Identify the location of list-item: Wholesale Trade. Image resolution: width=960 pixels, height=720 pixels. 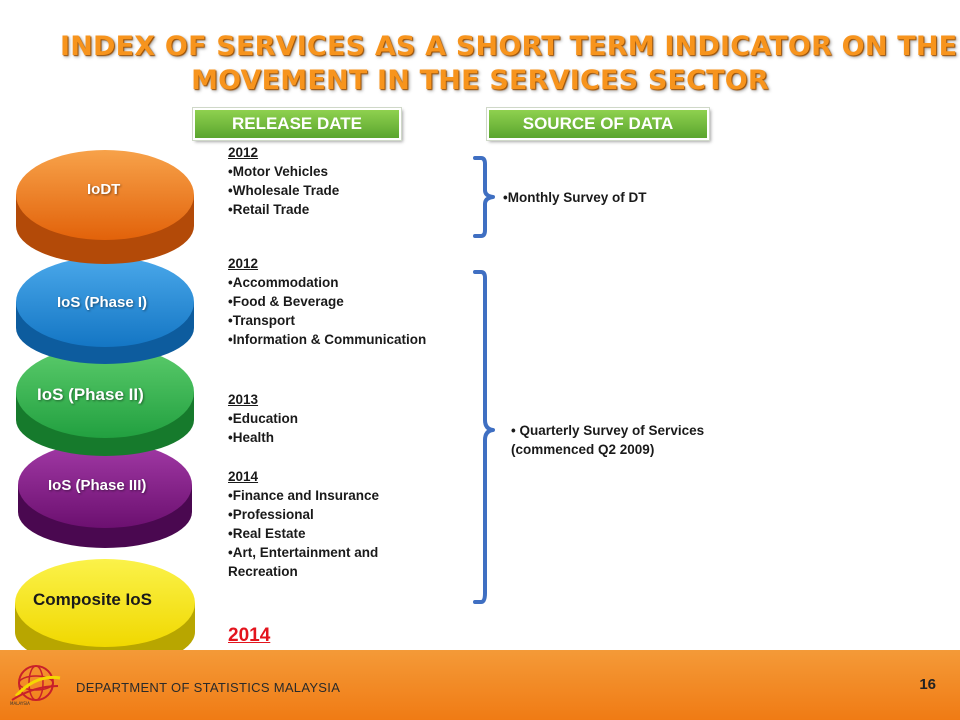
(284, 190).